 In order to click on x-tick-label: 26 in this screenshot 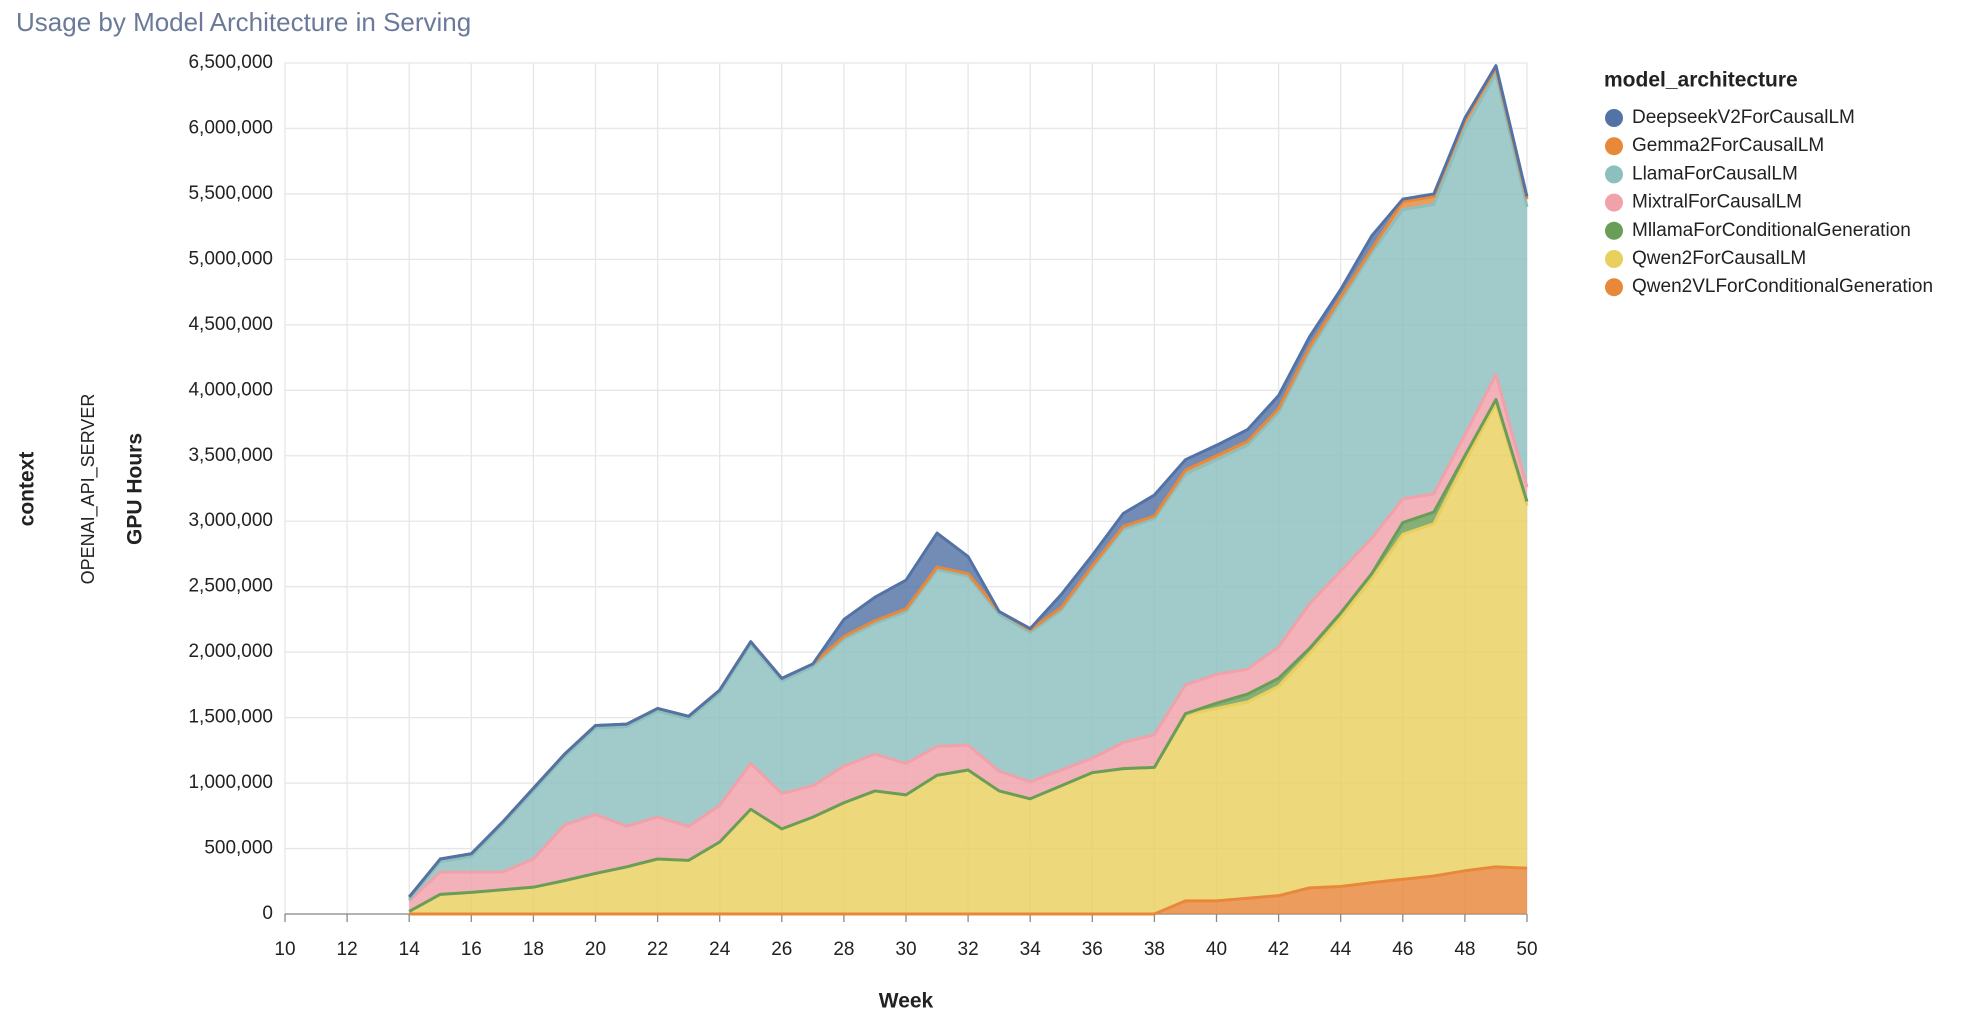, I will do `click(781, 949)`.